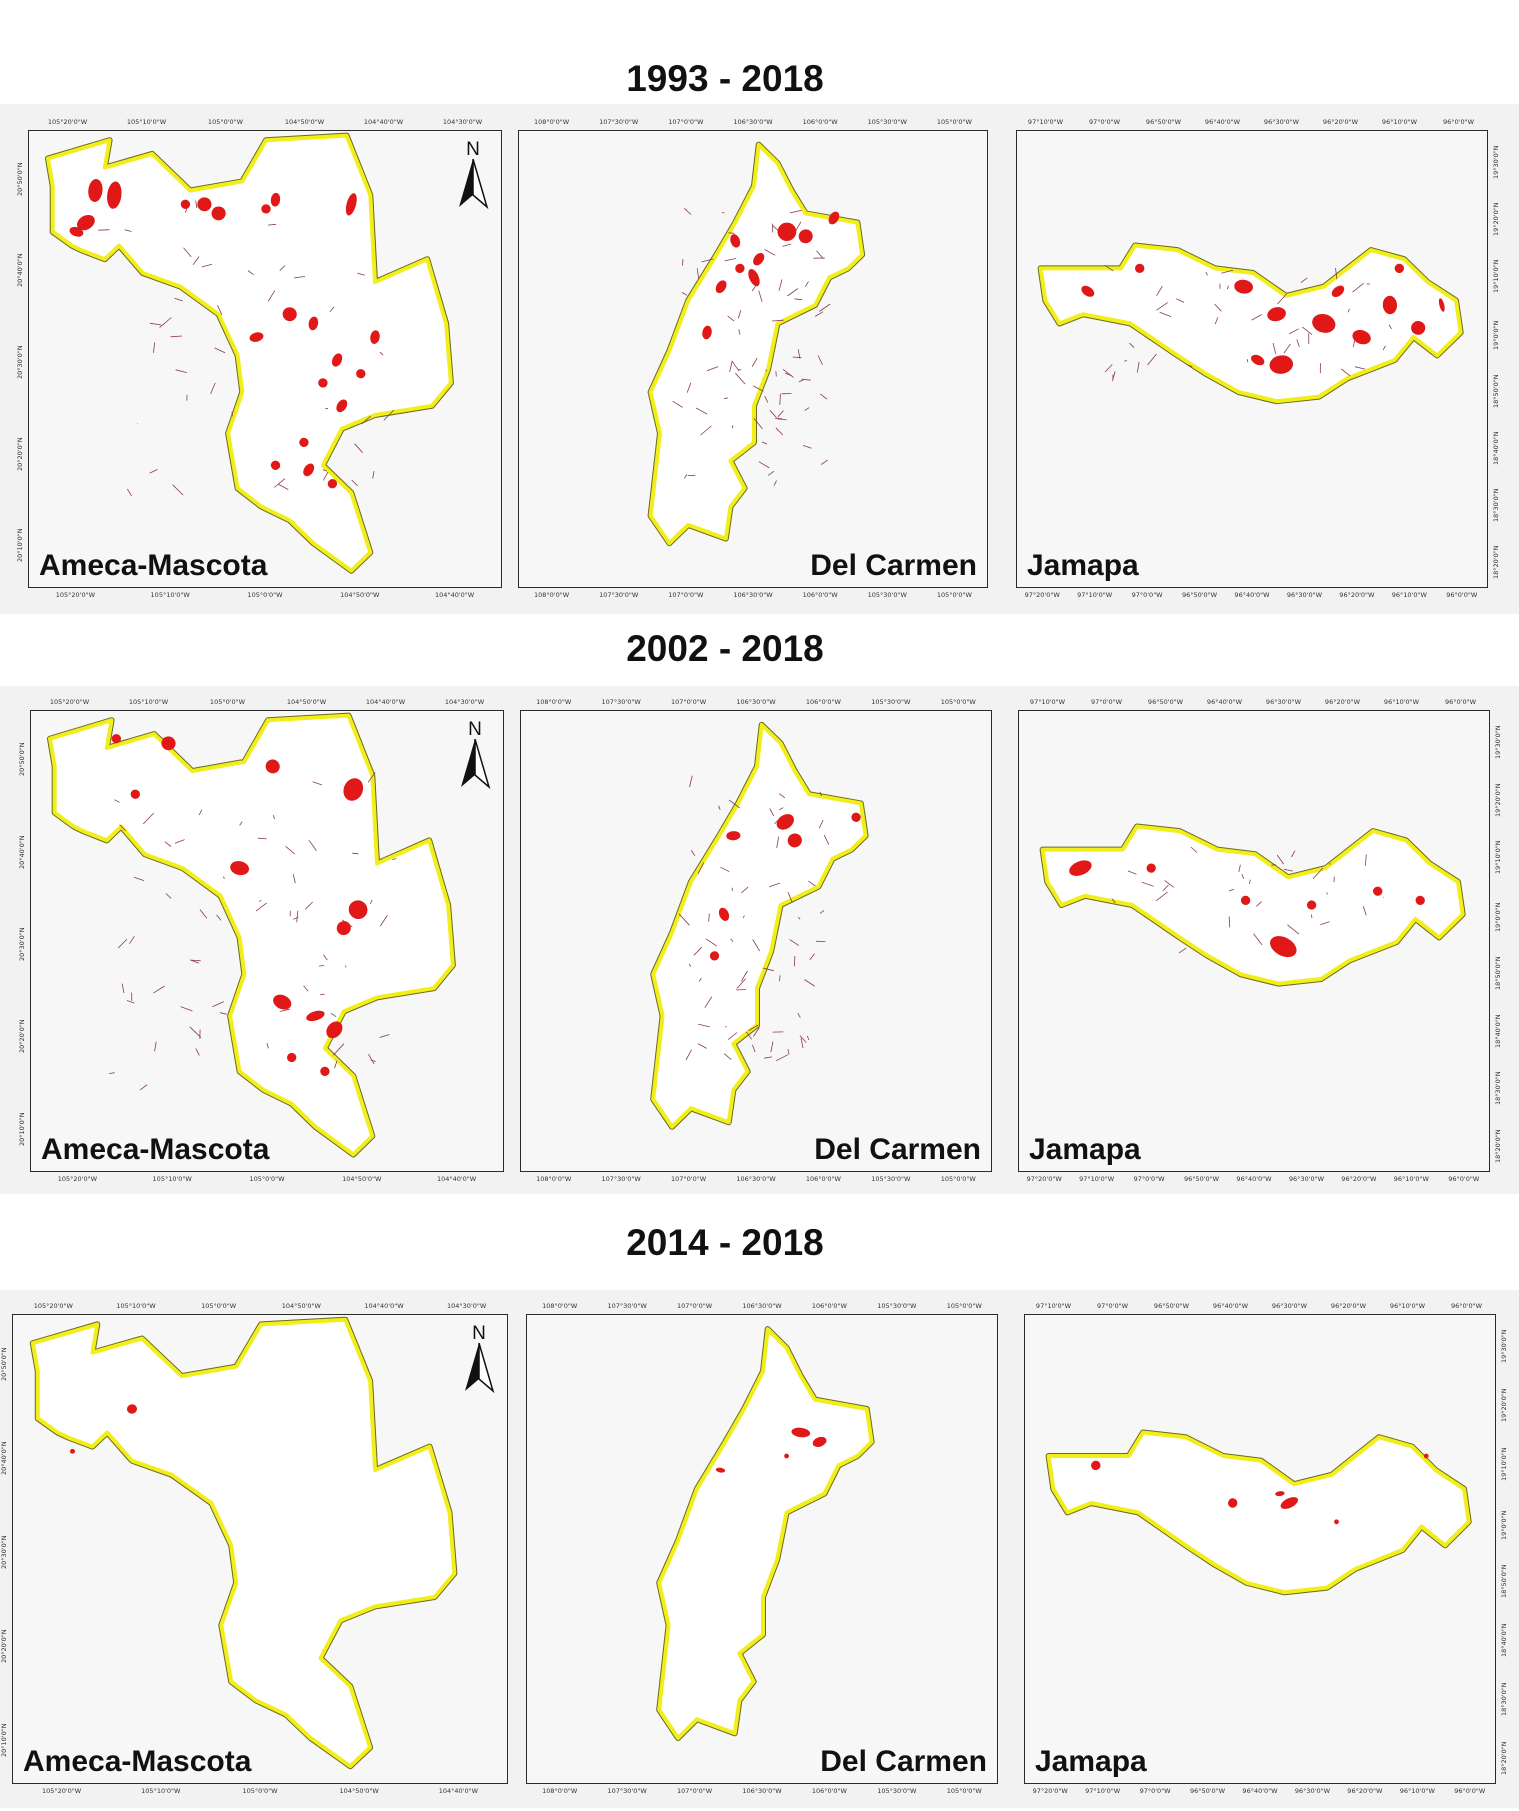 This screenshot has width=1519, height=1811. Describe the element at coordinates (22, 1036) in the screenshot. I see `latitude-tick-label: 20°20'0"N` at that location.